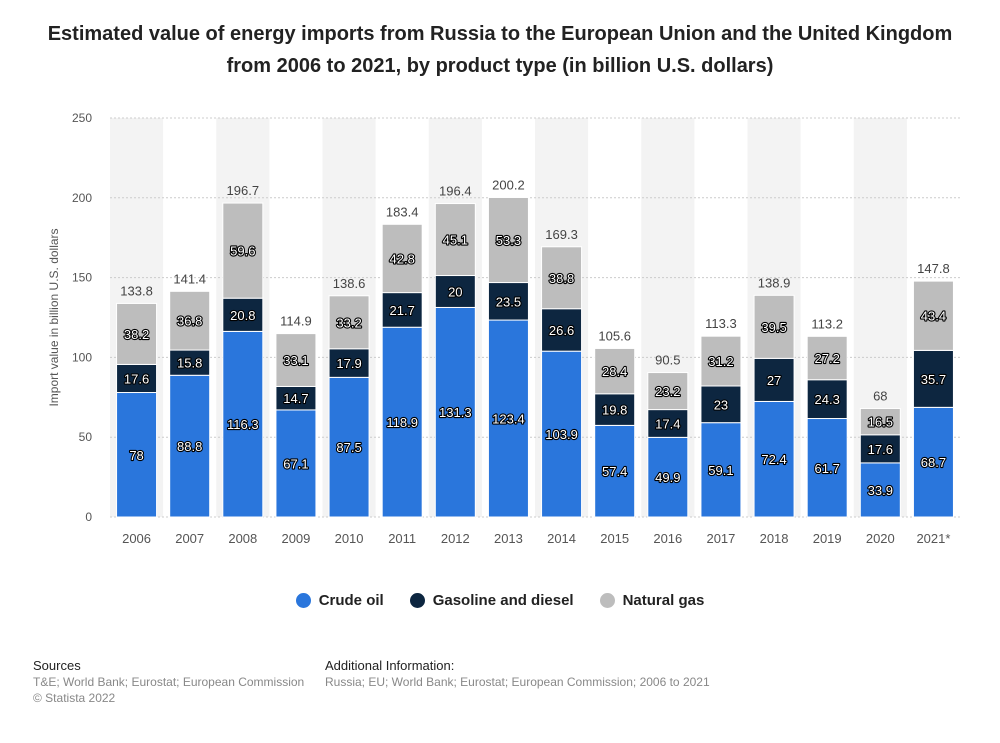 Image resolution: width=1000 pixels, height=743 pixels. Describe the element at coordinates (827, 538) in the screenshot. I see `x-tick-label: 2019` at that location.